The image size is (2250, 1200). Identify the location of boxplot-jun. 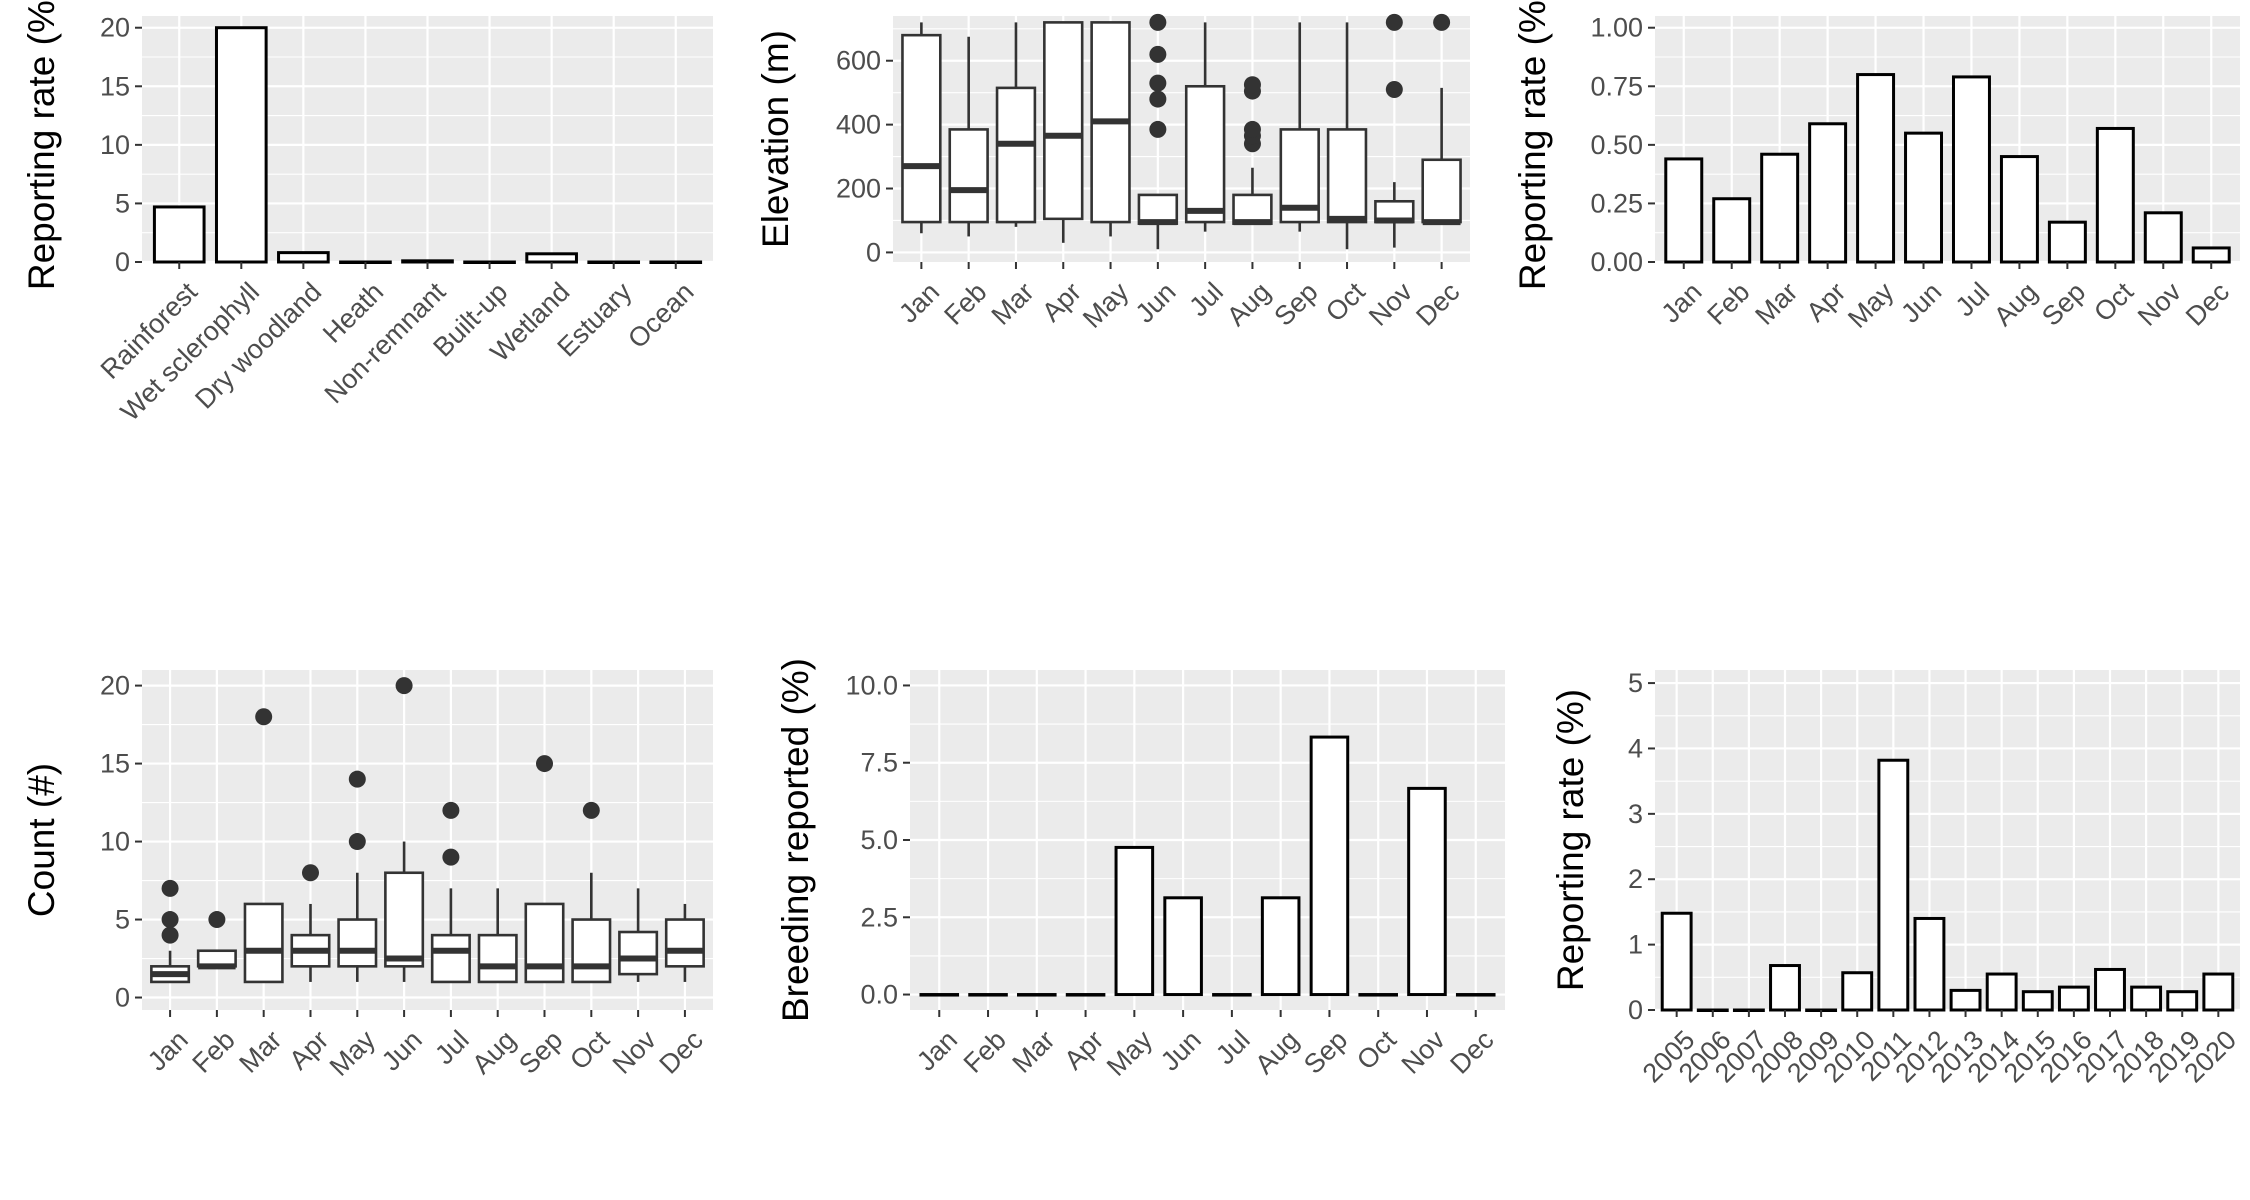
(1158, 131).